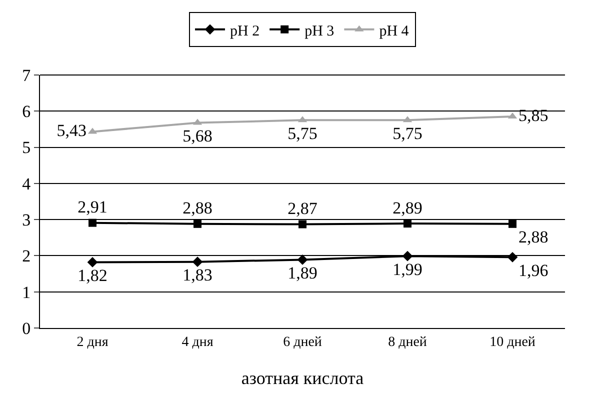 Image resolution: width=603 pixels, height=414 pixels. What do you see at coordinates (533, 270) in the screenshot?
I see `data-label: 1,96` at bounding box center [533, 270].